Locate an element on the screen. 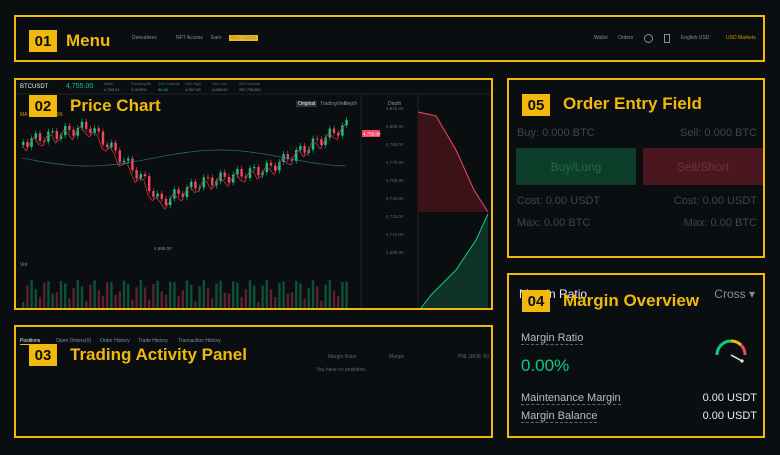 The width and height of the screenshot is (780, 455). price-scale-label: 4,770.00 is located at coordinates (395, 162).